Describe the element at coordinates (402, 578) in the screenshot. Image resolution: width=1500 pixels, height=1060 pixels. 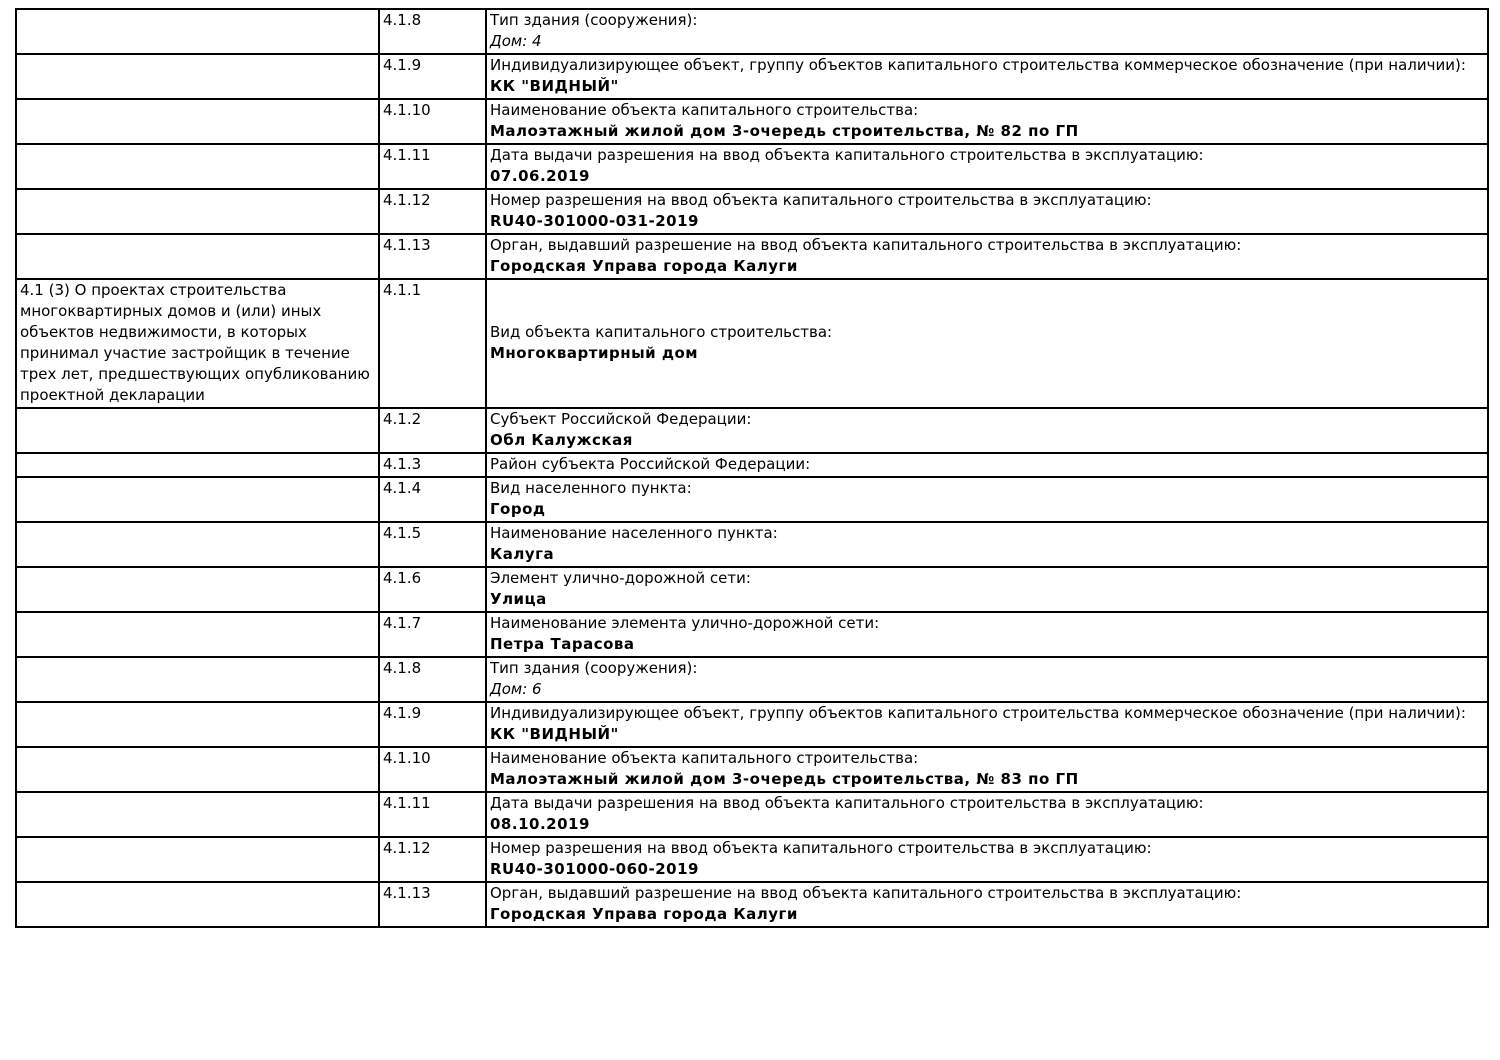
I see `row-number: 4.1.6` at that location.